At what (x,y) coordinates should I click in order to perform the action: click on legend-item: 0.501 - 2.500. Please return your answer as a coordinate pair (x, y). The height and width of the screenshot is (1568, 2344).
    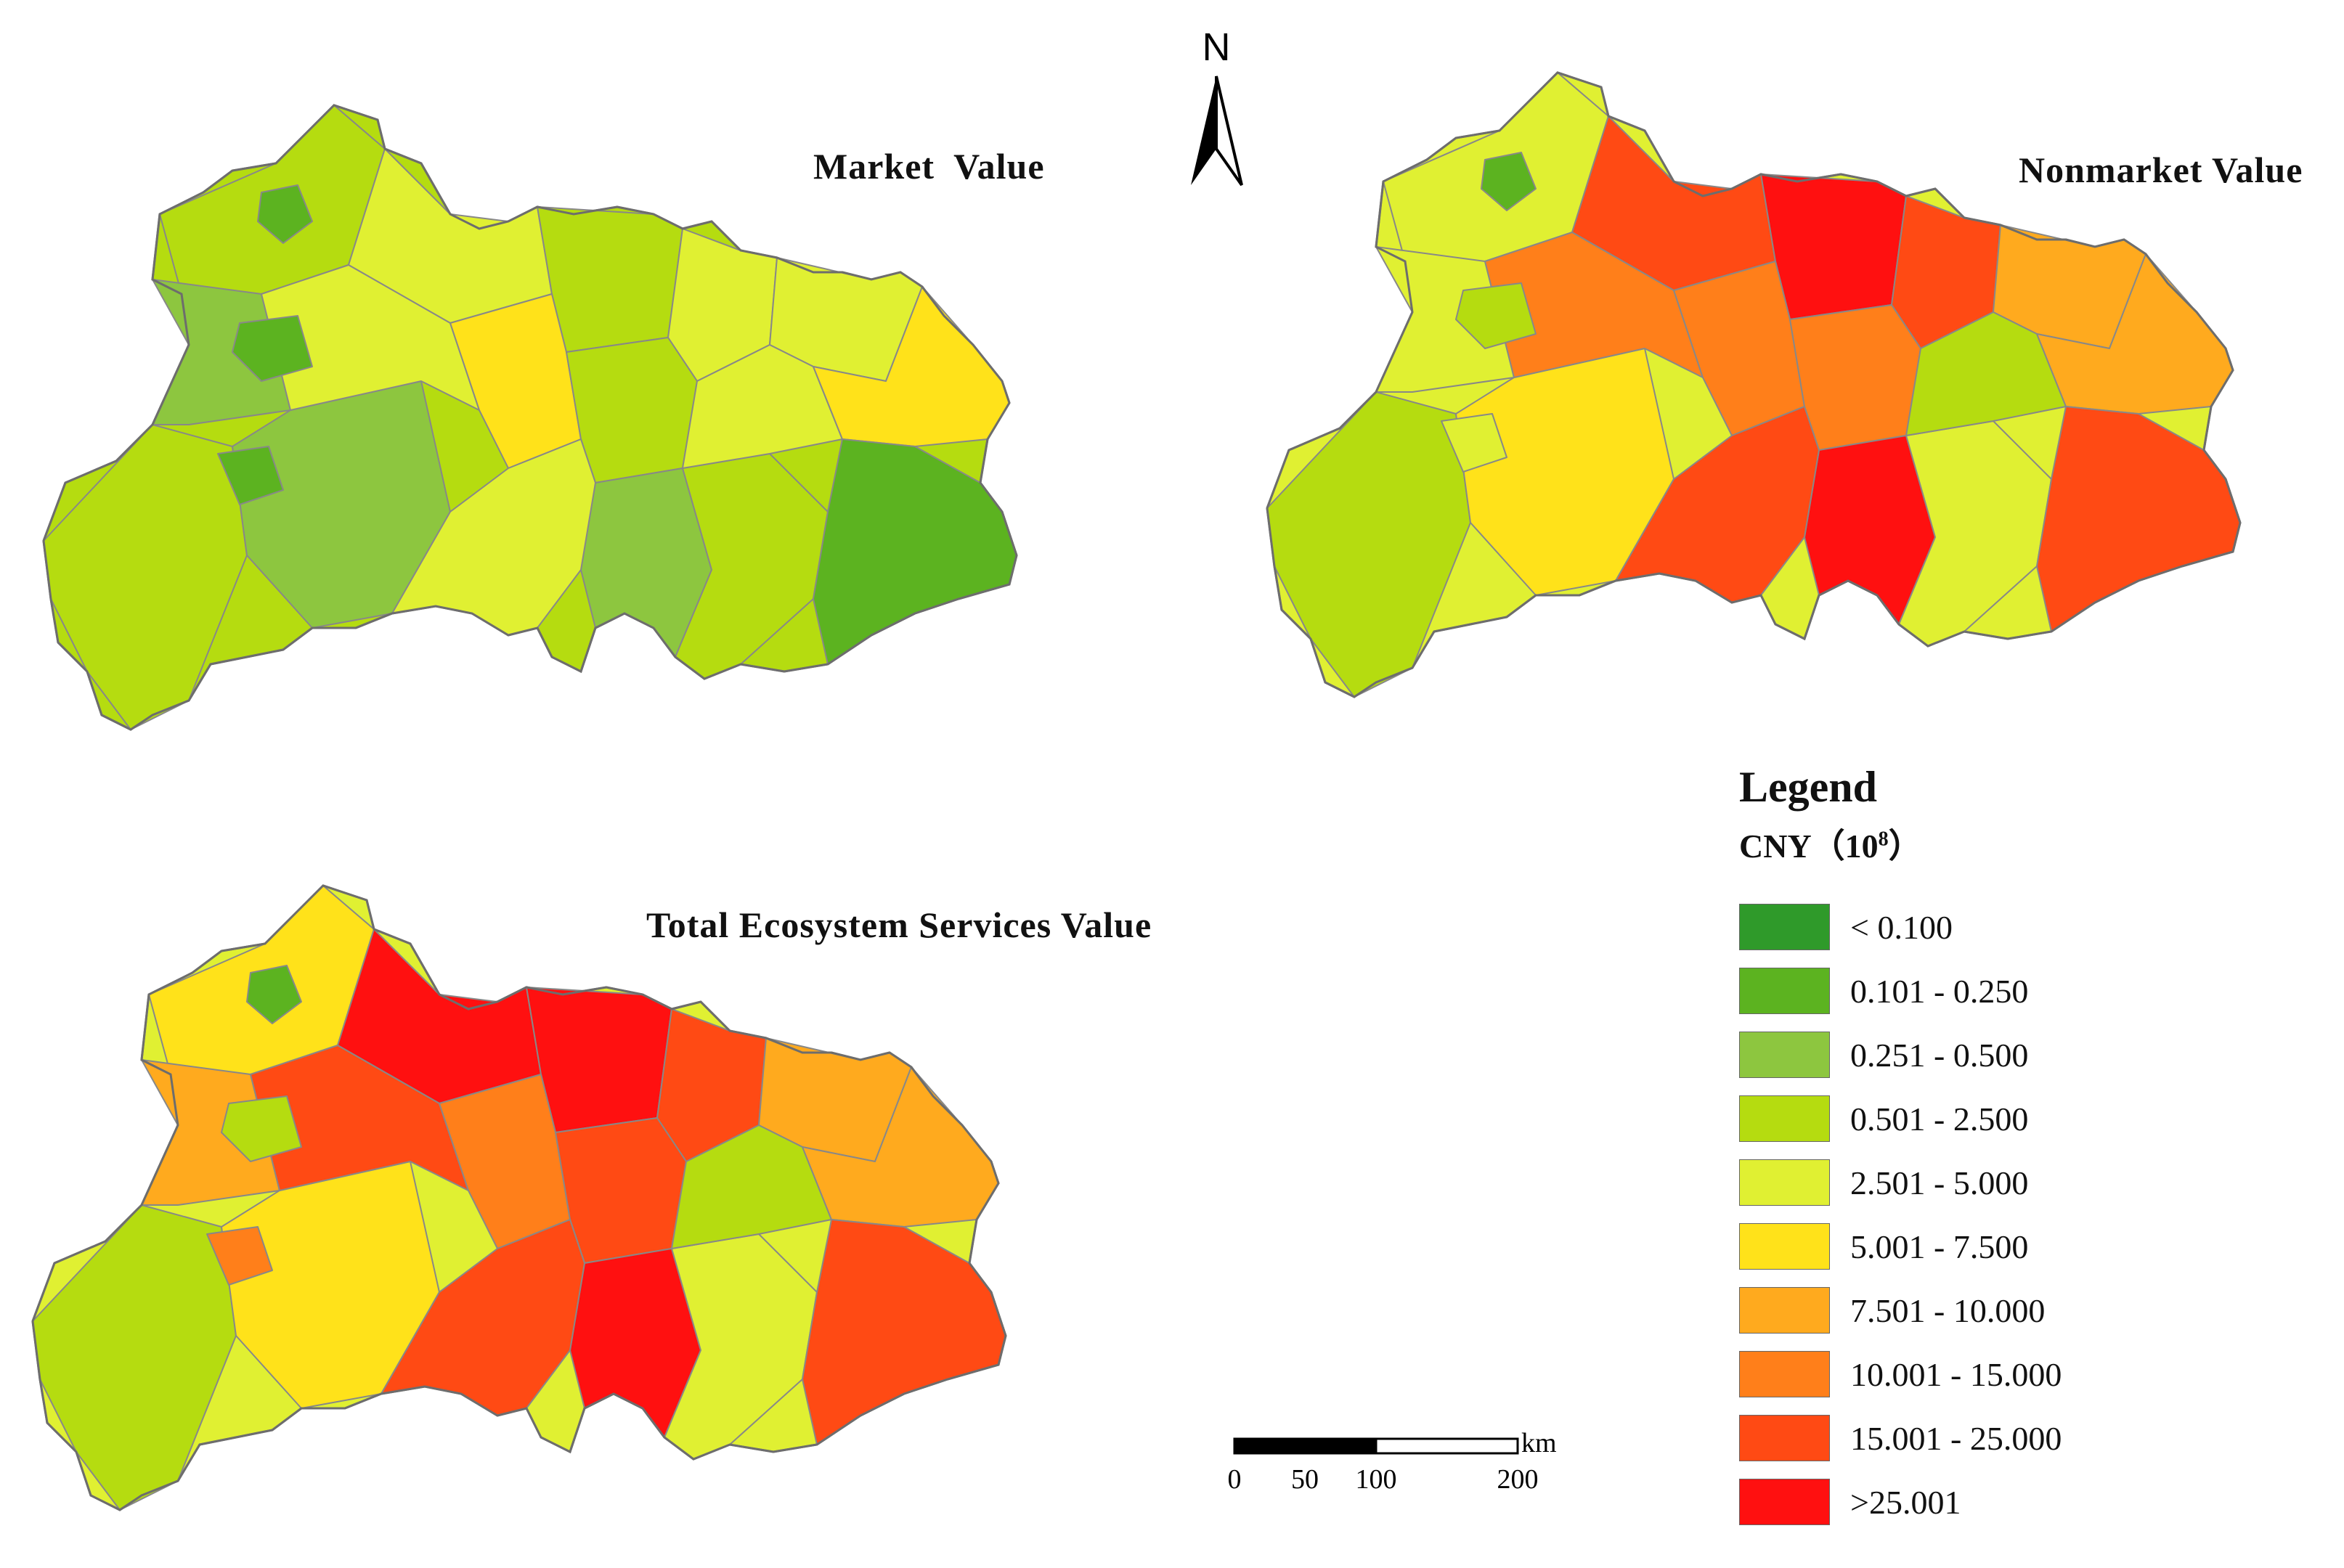
    Looking at the image, I should click on (2030, 1119).